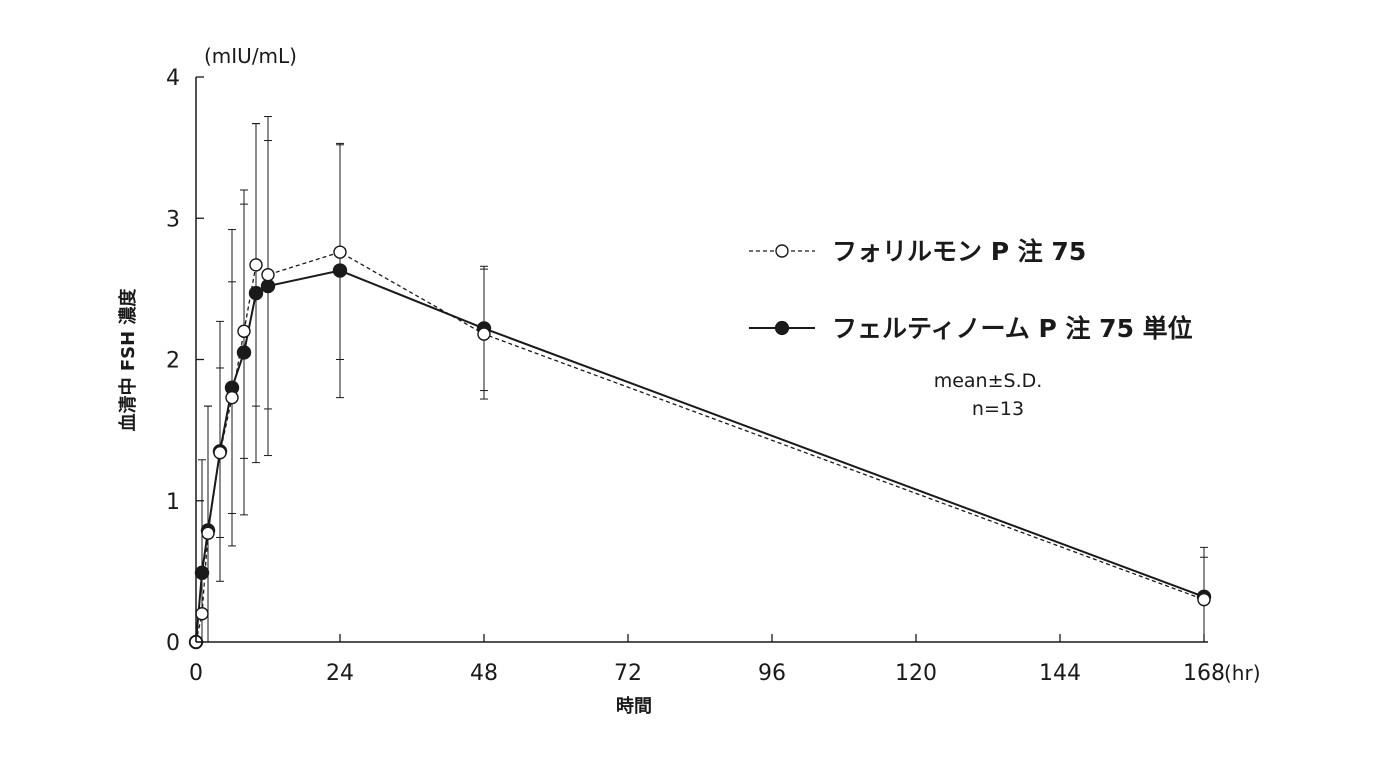 This screenshot has height=779, width=1378. I want to click on y-tick-label-2: 2, so click(173, 361).